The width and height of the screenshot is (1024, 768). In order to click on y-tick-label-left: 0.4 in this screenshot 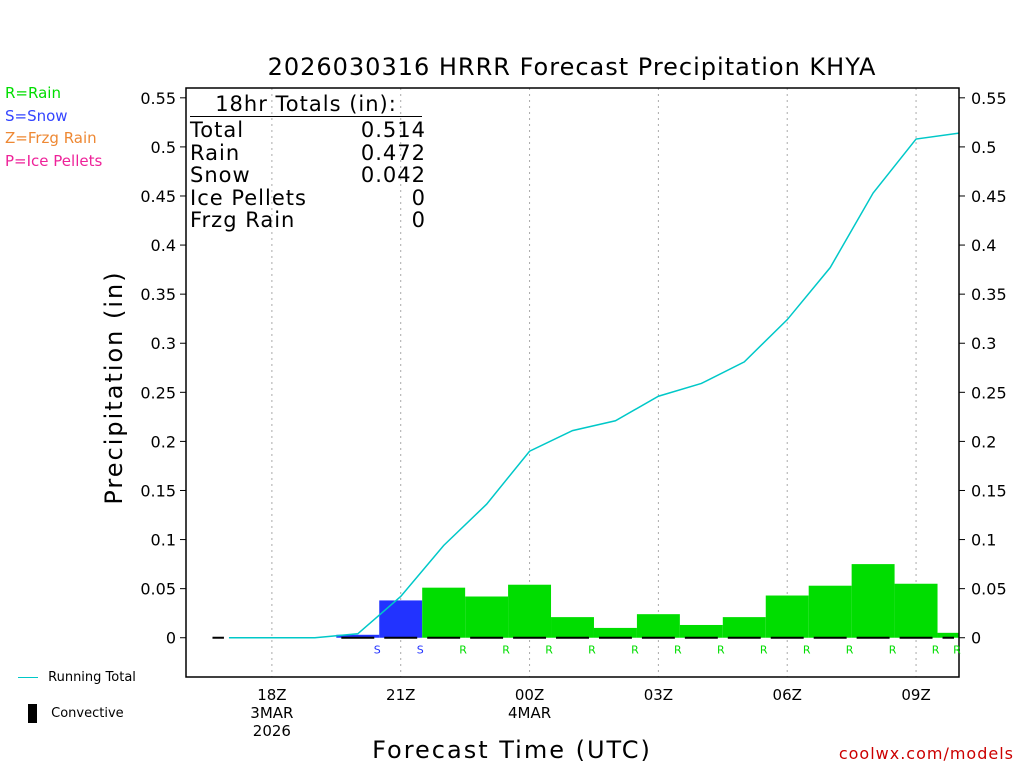, I will do `click(163, 245)`.